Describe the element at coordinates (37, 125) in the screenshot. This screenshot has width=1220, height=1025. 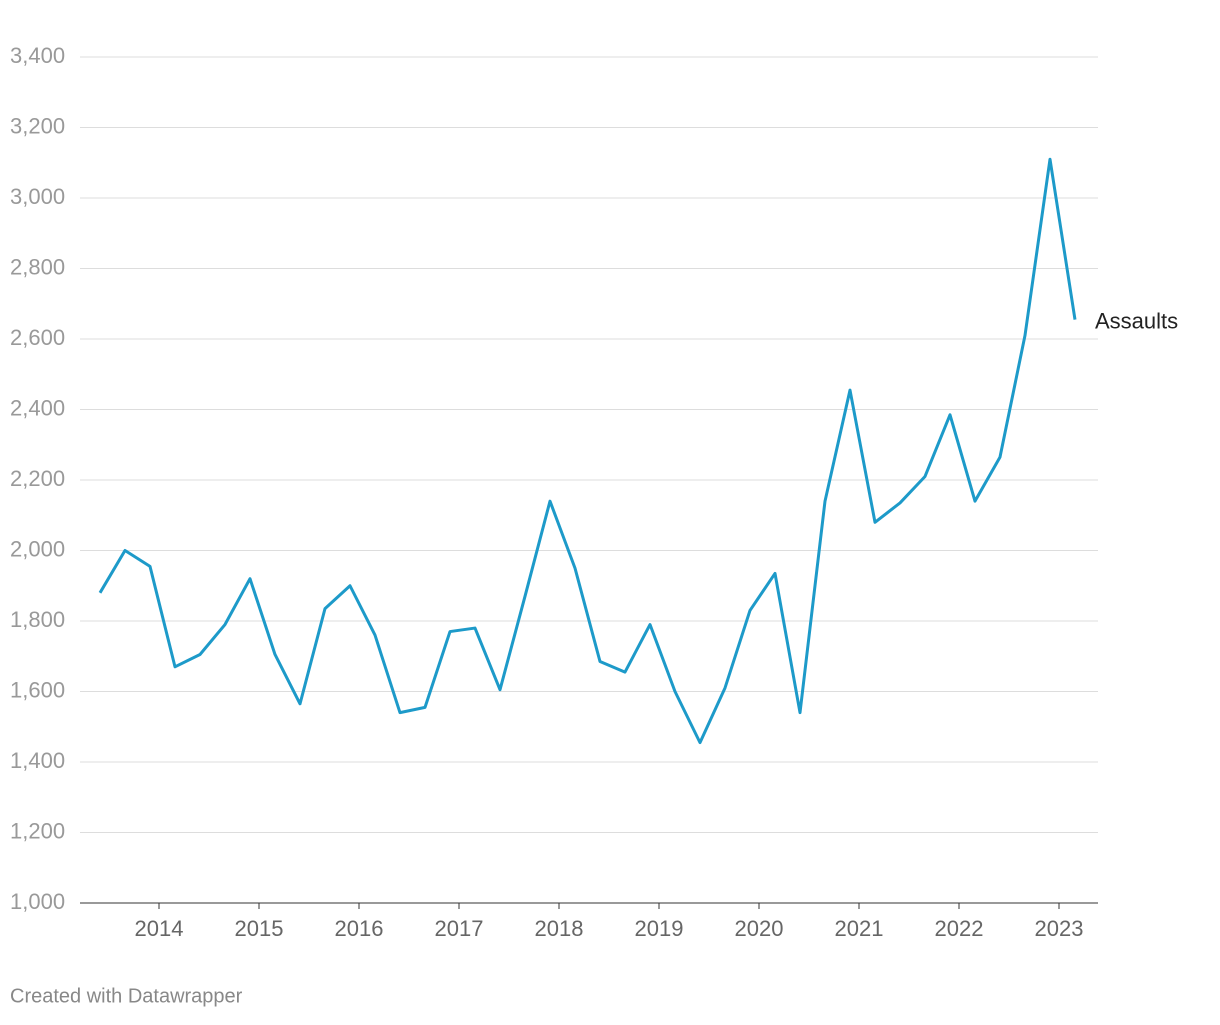
I see `y-tick-label: 3,200` at that location.